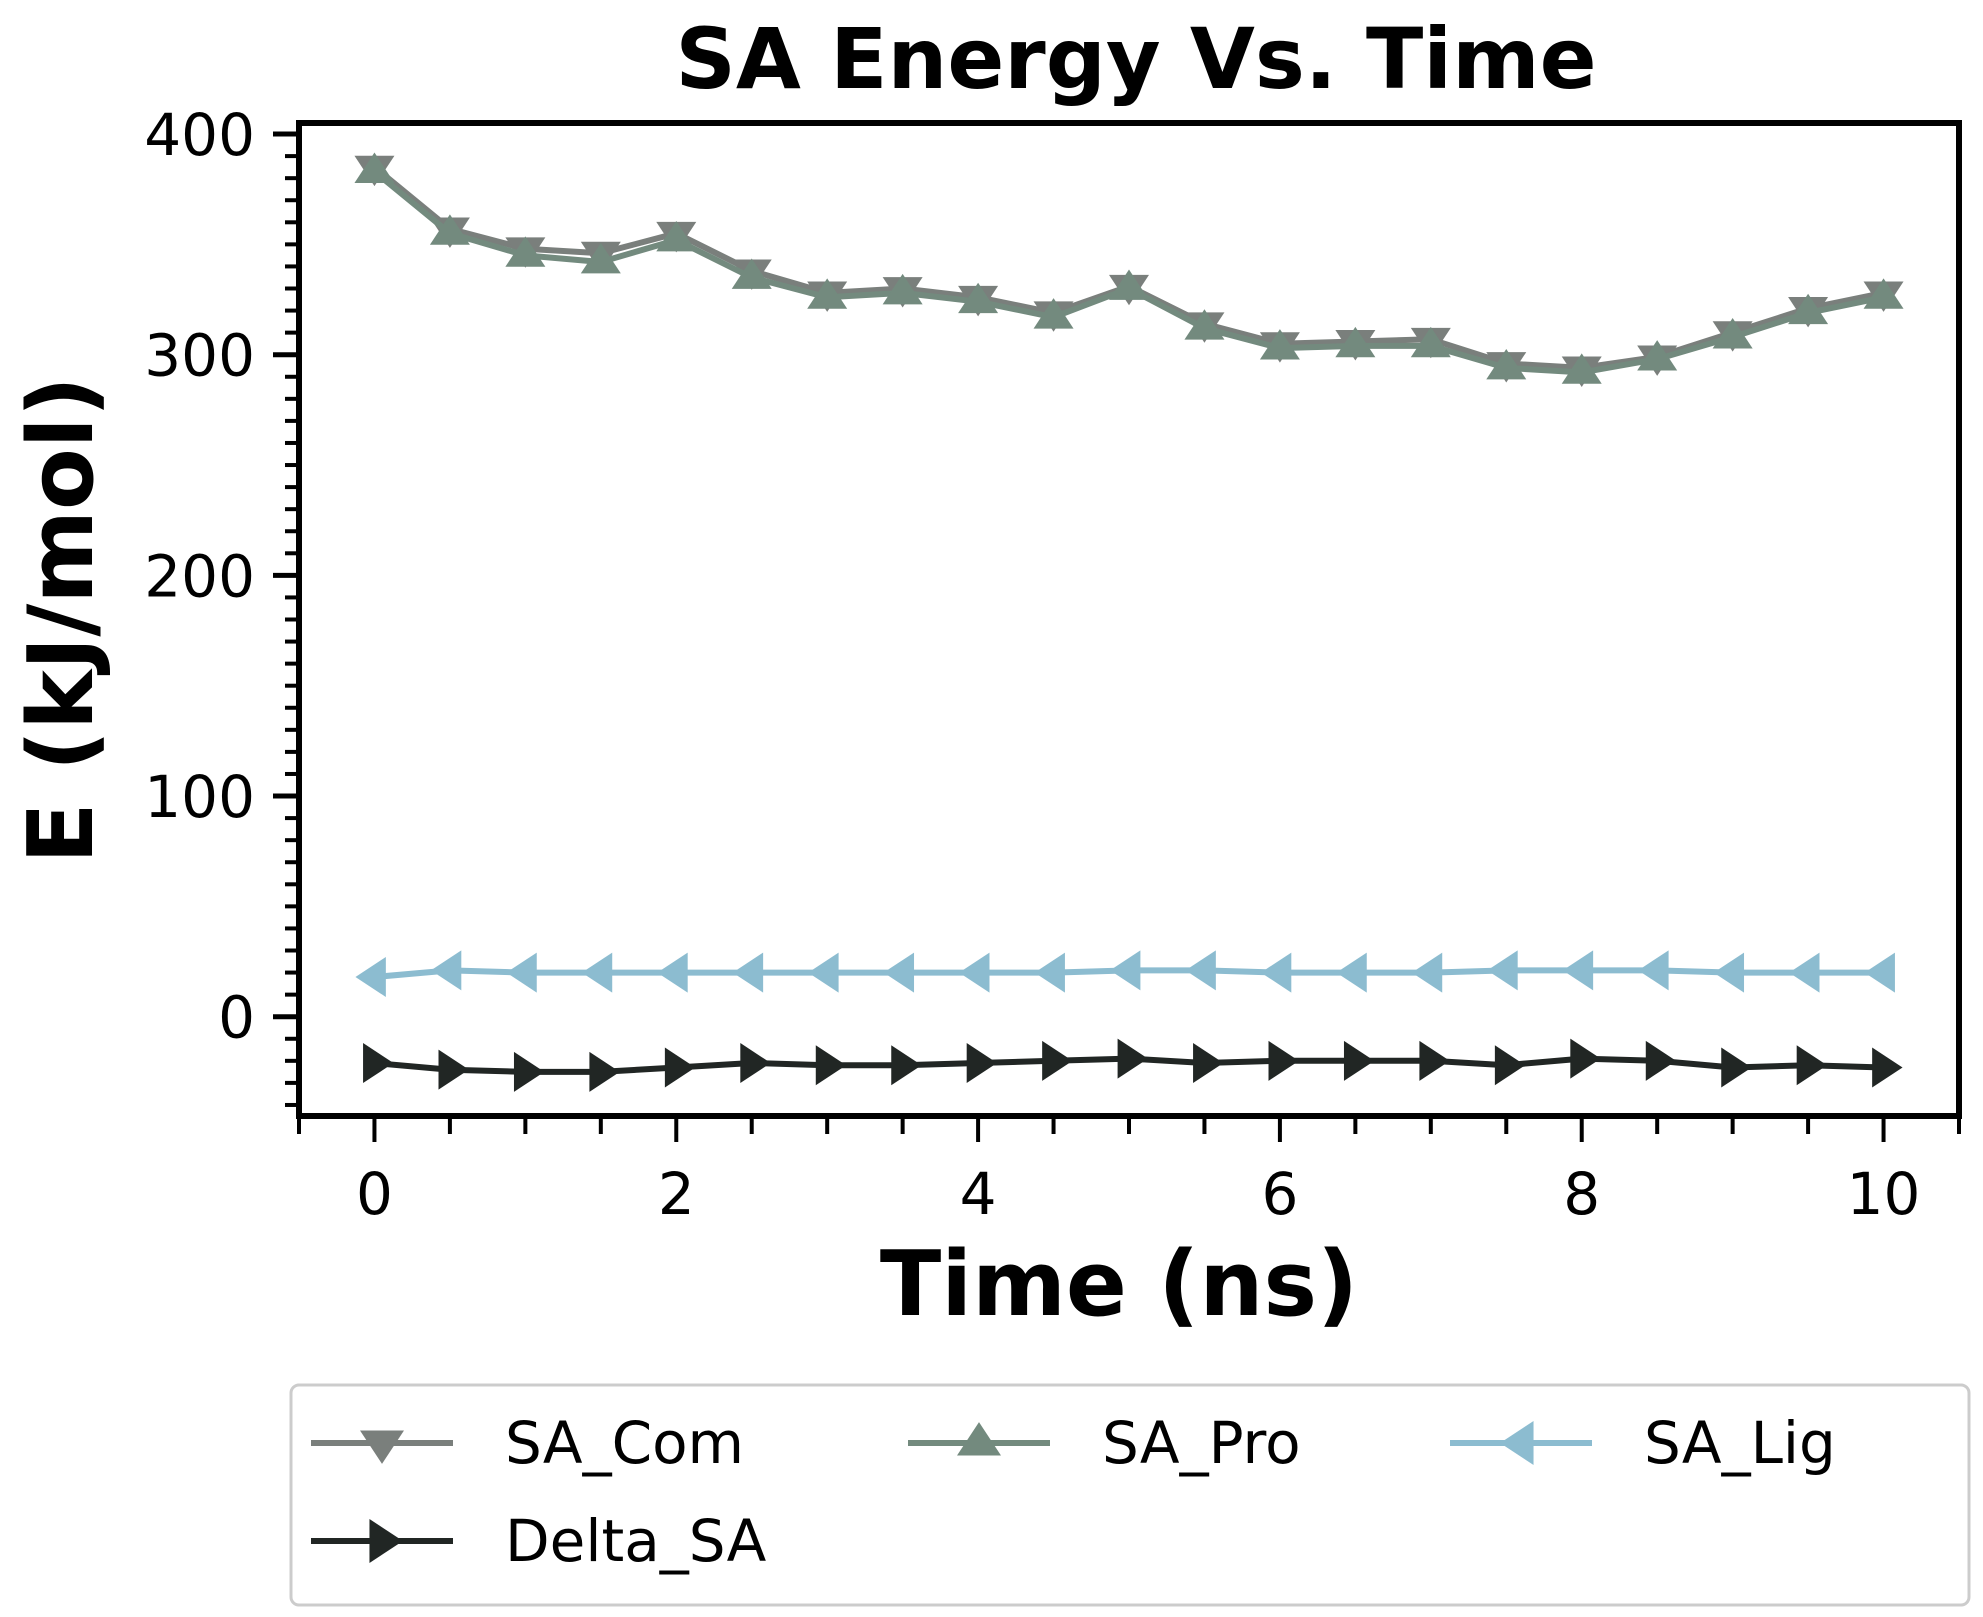  I want to click on x-tick-label: 8, so click(1581, 1194).